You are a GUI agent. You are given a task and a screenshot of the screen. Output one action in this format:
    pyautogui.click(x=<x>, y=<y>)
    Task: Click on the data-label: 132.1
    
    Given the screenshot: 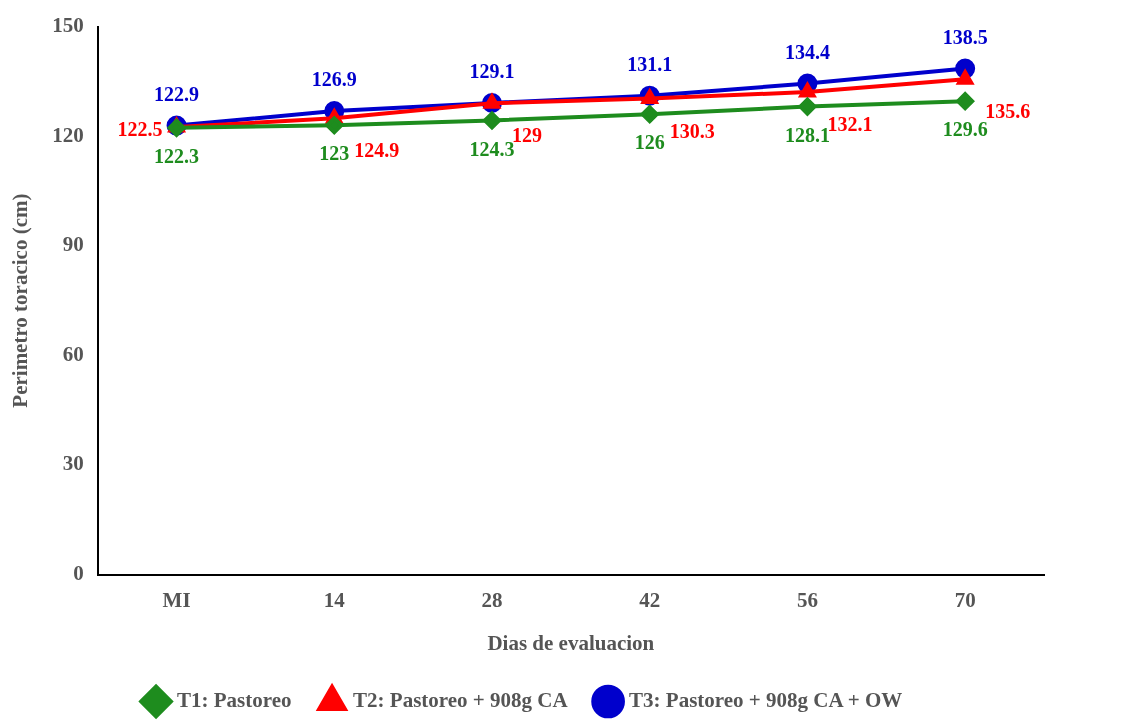 What is the action you would take?
    pyautogui.click(x=850, y=124)
    